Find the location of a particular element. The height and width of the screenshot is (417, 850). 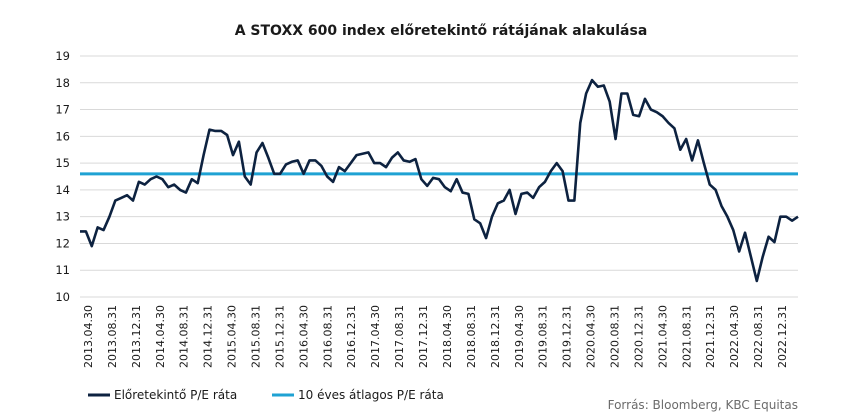

x-tick-label: 2013.04.30 is located at coordinates (88, 336).